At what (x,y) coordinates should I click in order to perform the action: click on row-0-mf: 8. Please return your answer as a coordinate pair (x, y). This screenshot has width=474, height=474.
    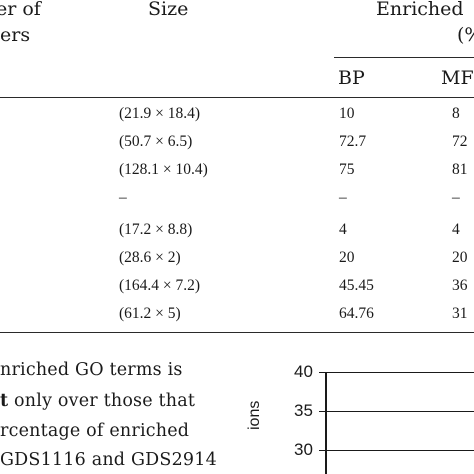
    Looking at the image, I should click on (456, 113).